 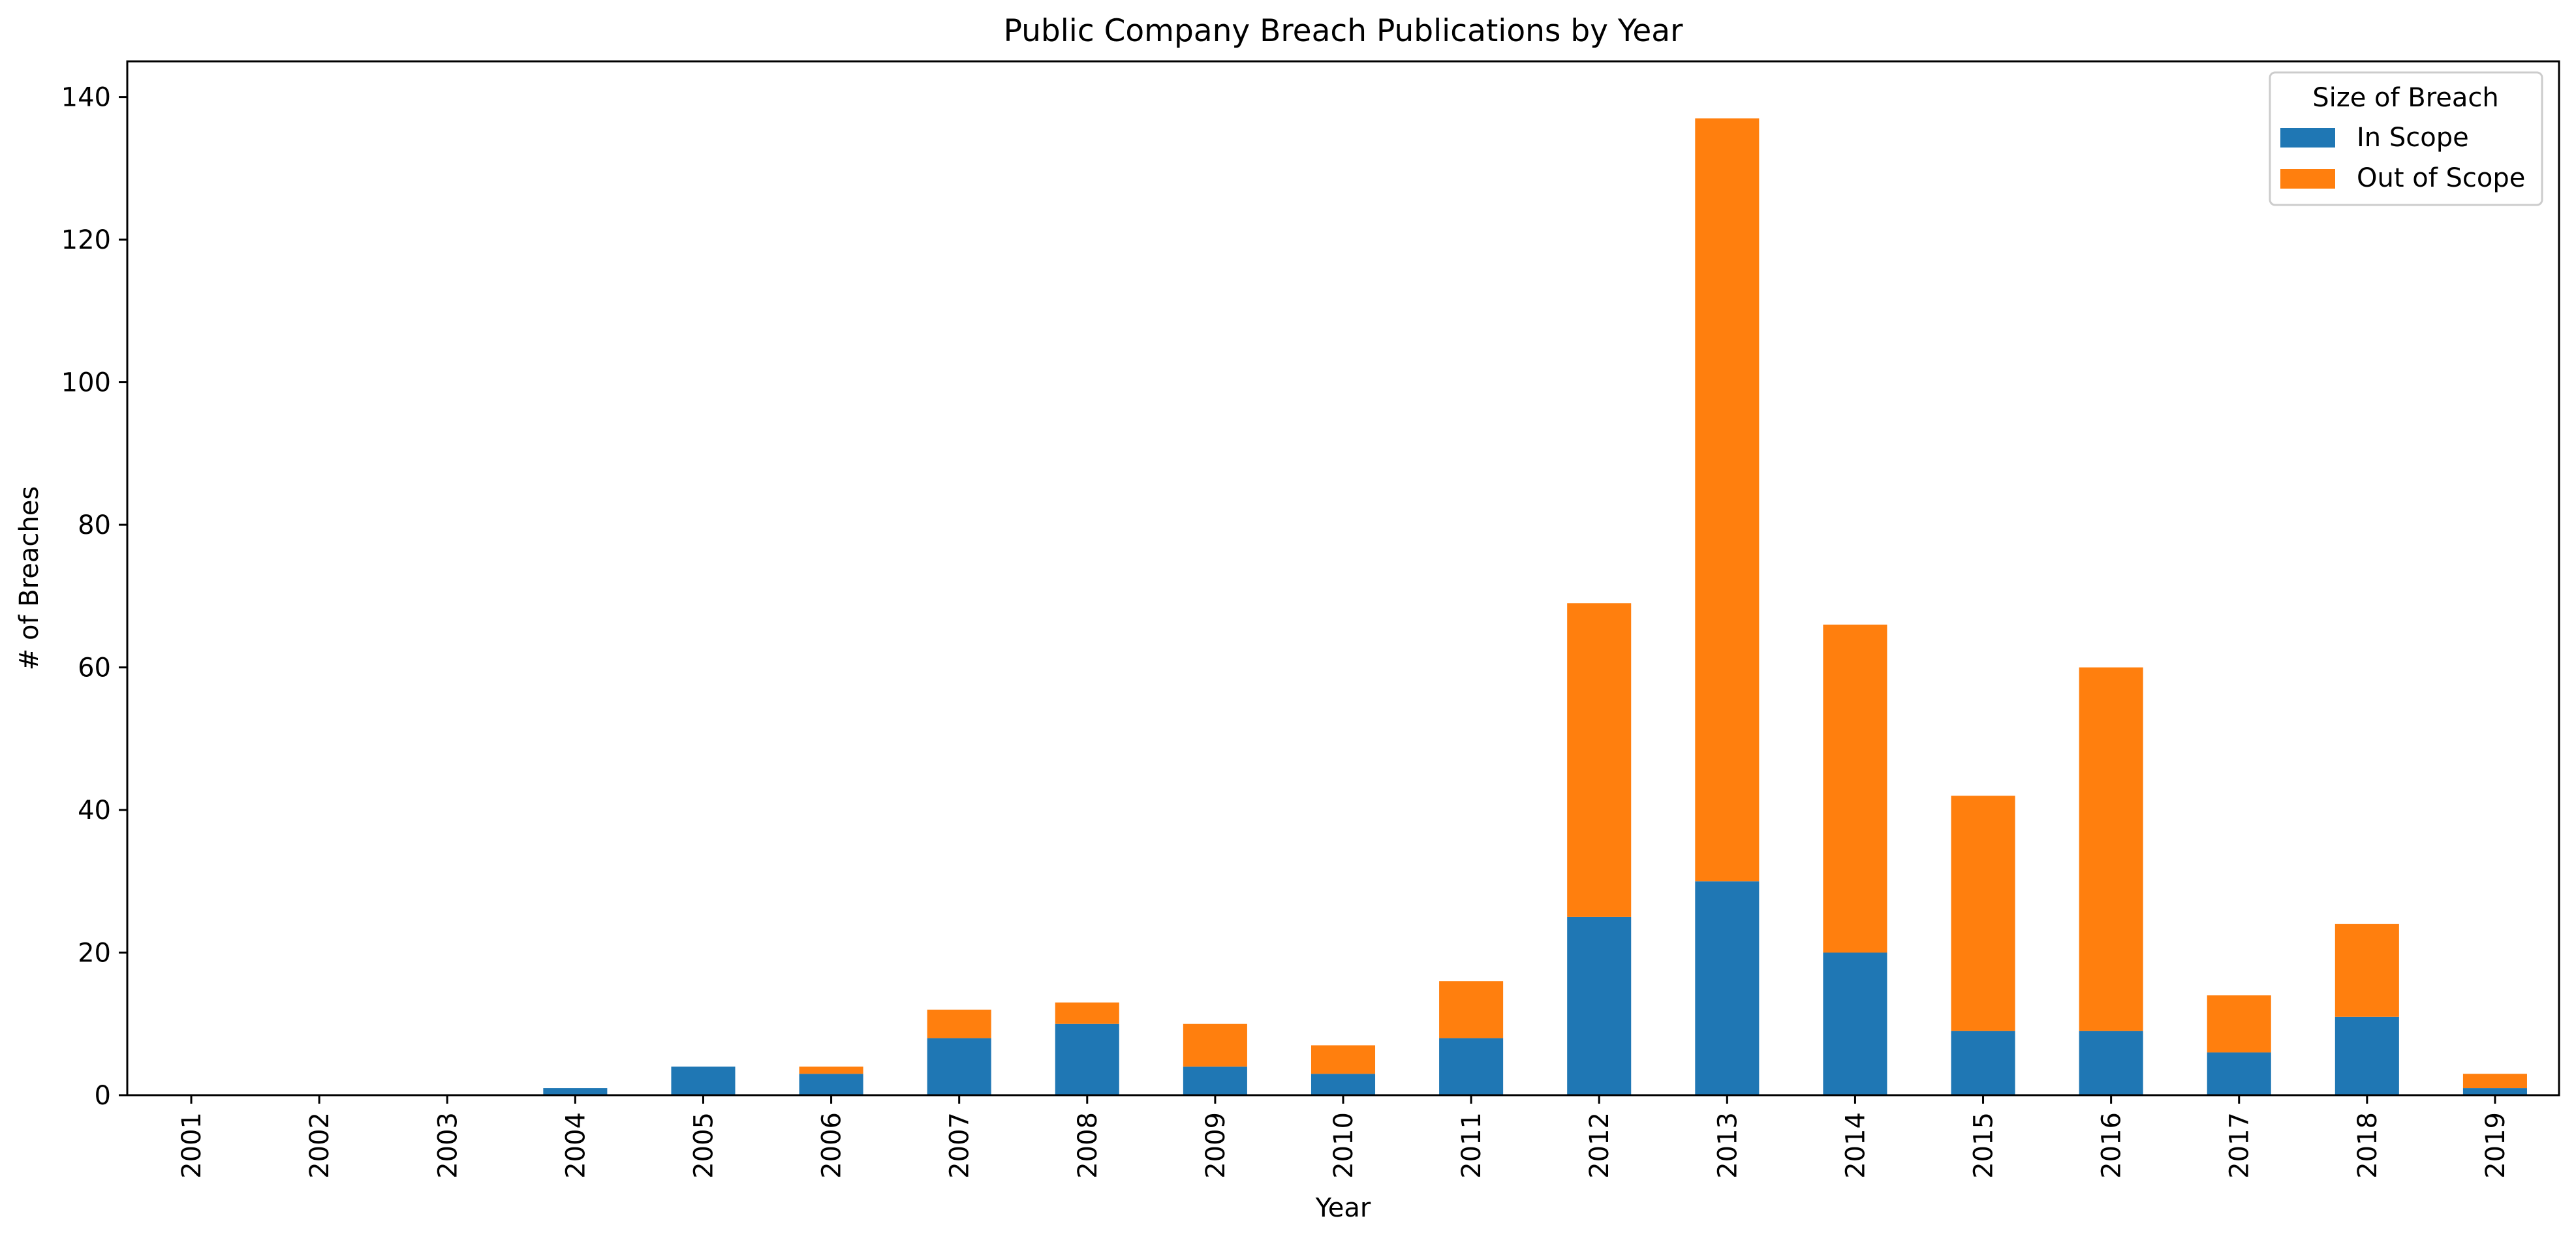 I want to click on bar-out-of-scope-2009, so click(x=1215, y=1045).